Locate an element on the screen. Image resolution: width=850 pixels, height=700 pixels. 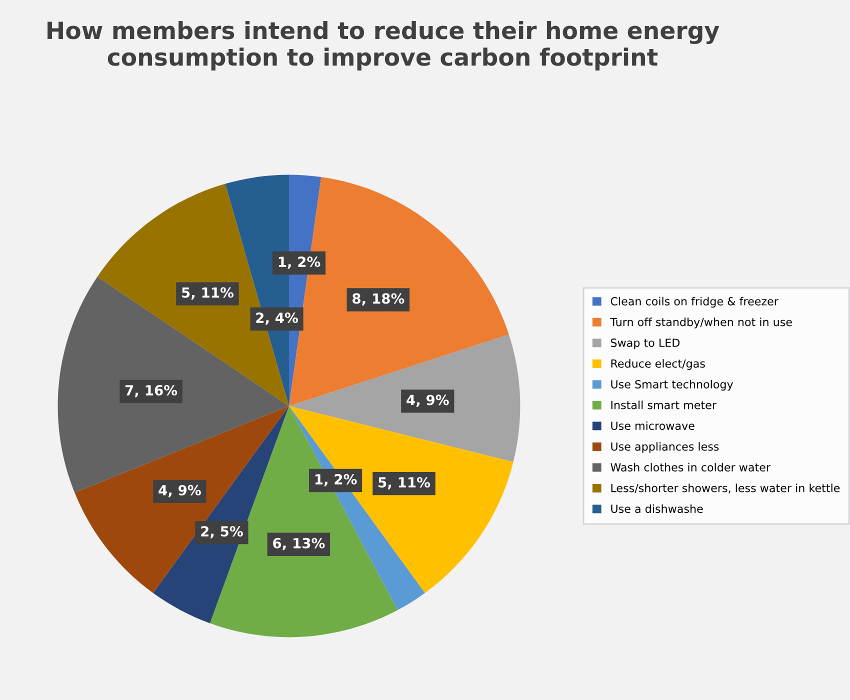
legend-label: Use Smart technology is located at coordinates (672, 385).